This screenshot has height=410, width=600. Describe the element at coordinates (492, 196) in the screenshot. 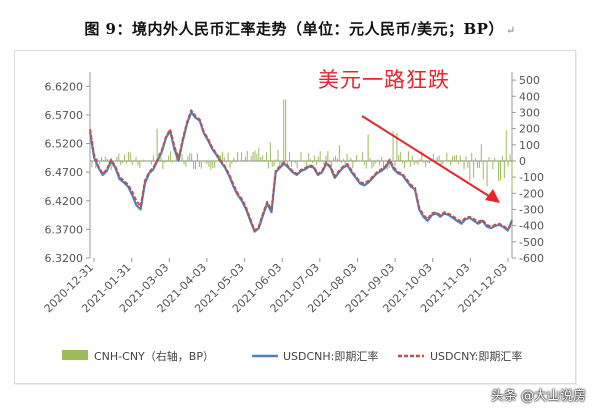

I see `annotation-arrowhead` at that location.